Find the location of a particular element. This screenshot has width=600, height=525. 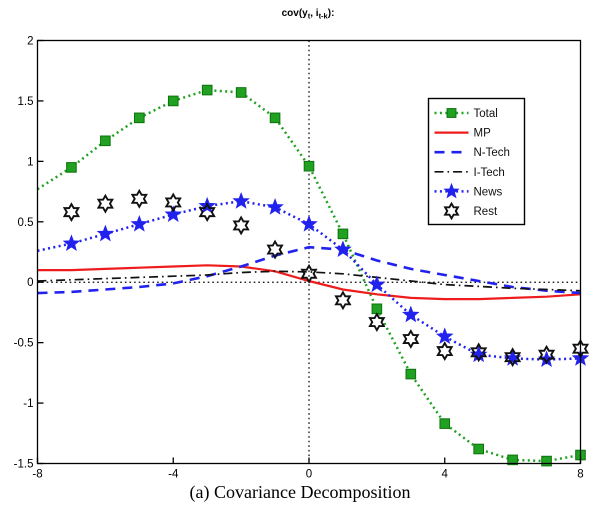

title-text: , i is located at coordinates (314, 13).